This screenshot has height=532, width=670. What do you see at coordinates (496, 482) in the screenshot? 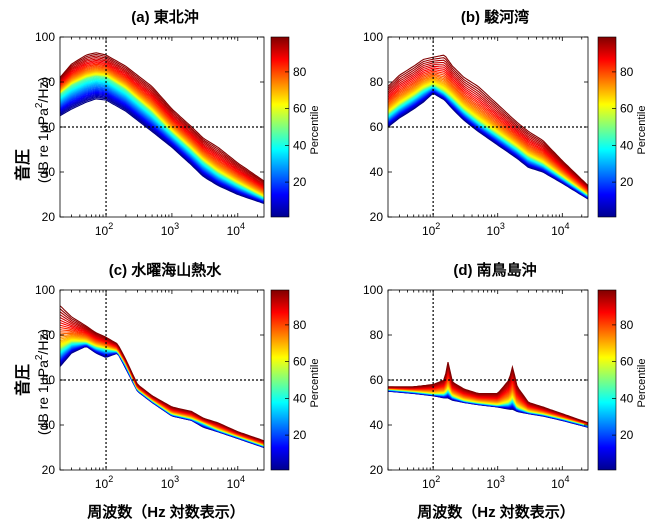
I see `panel-d-xtick-label: 10³` at bounding box center [496, 482].